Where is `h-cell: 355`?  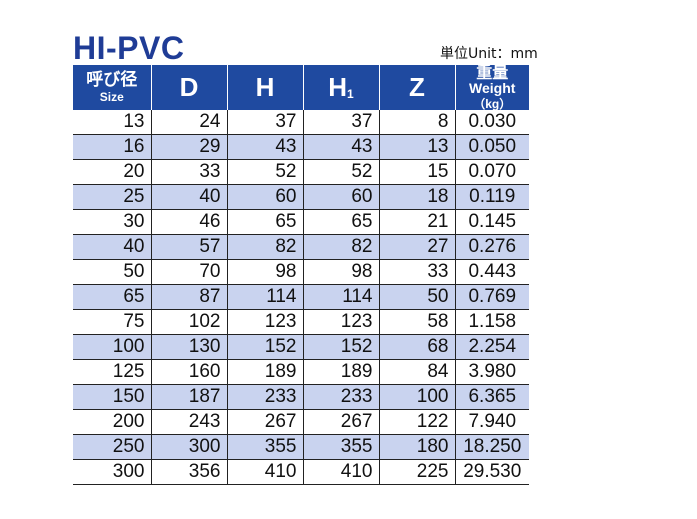 h-cell: 355 is located at coordinates (264, 447).